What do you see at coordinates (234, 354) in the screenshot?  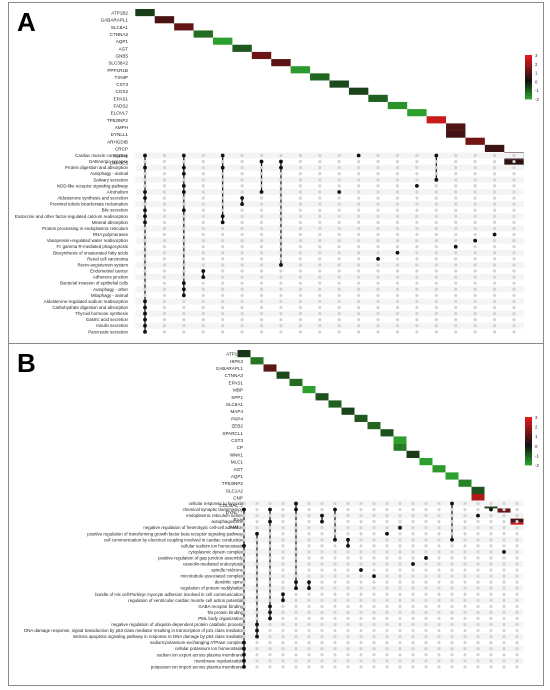 I see `gene-label: ATP1B2` at bounding box center [234, 354].